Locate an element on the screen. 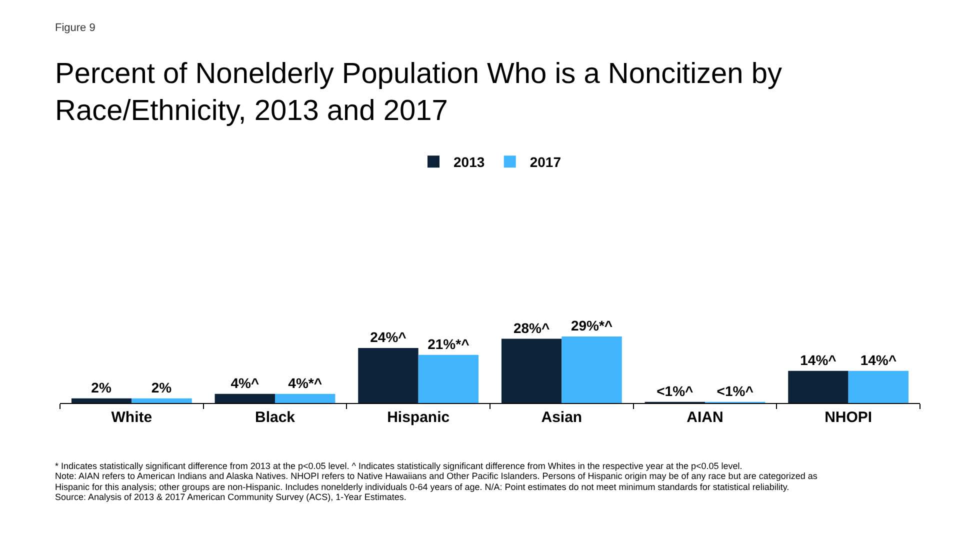 This screenshot has height=546, width=958. x-tick-label: Asian is located at coordinates (561, 417).